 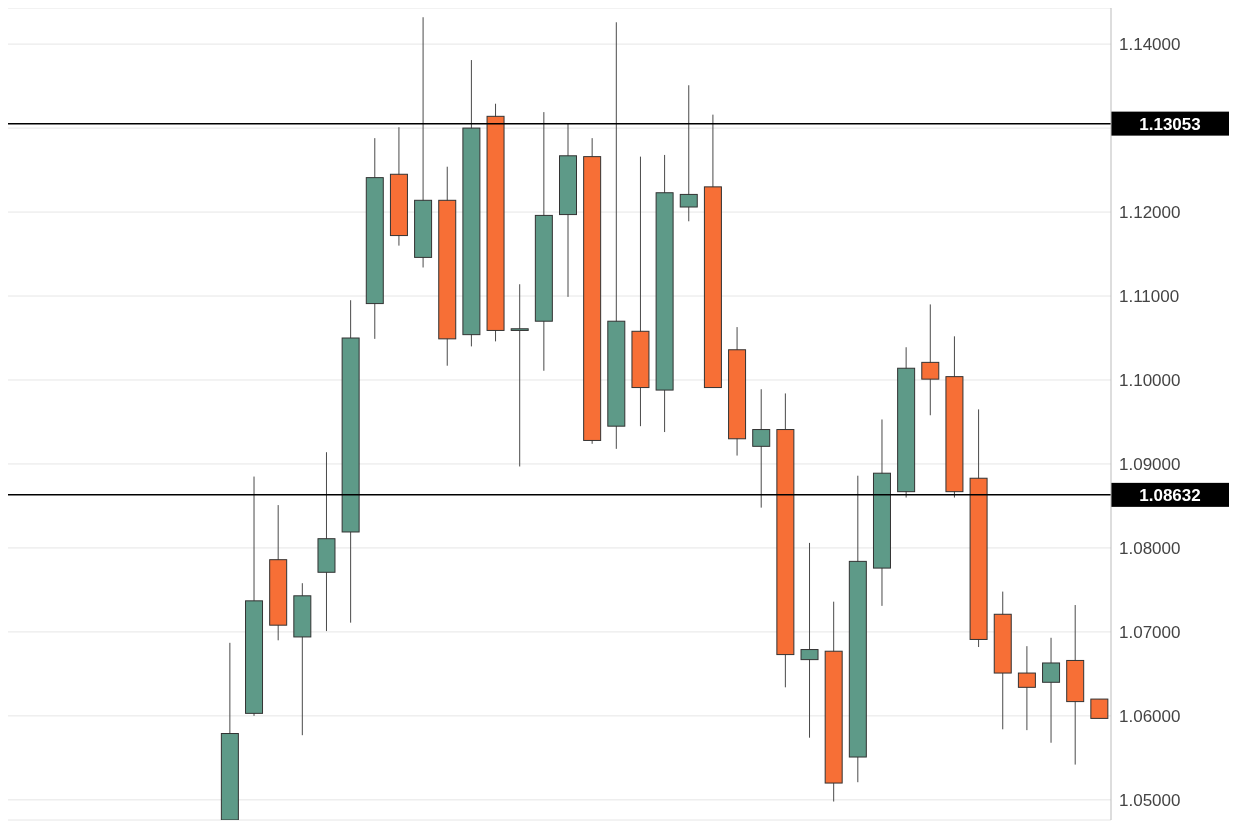 I want to click on y-tick-label: 1.08000, so click(x=1150, y=548).